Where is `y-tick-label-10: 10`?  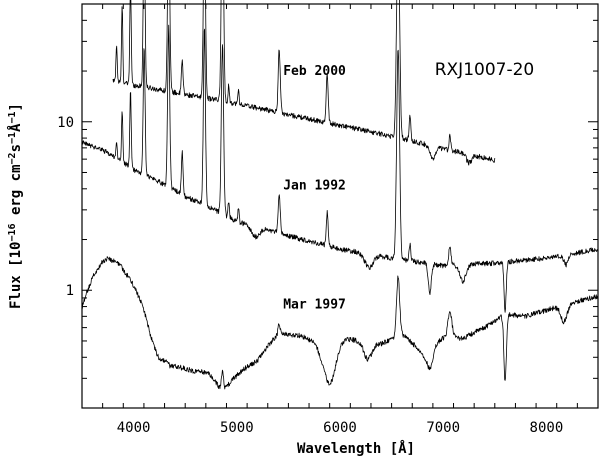
y-tick-label-10: 10 is located at coordinates (65, 123).